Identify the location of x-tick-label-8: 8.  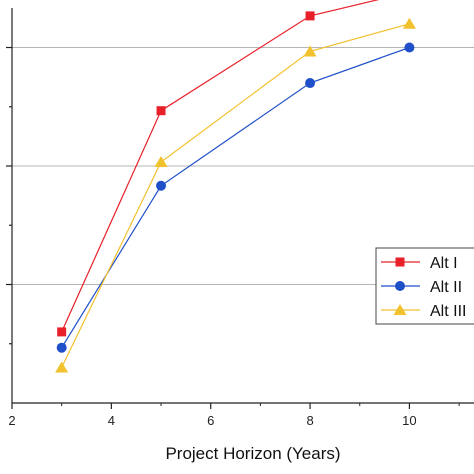
(309, 420).